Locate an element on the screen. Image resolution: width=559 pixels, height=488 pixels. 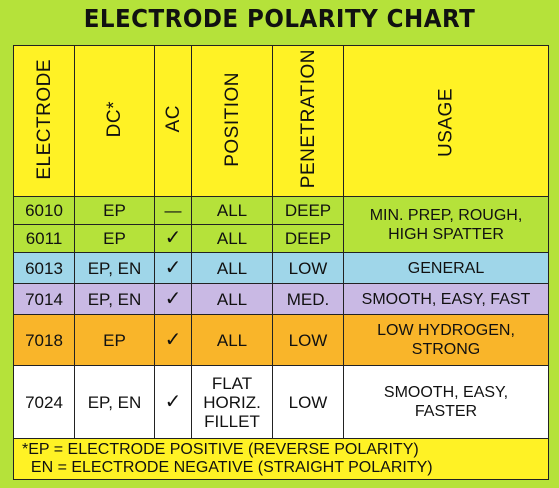
usage-cell: MIN. PREP, ROUGH, HIGH SPATTER is located at coordinates (446, 224).